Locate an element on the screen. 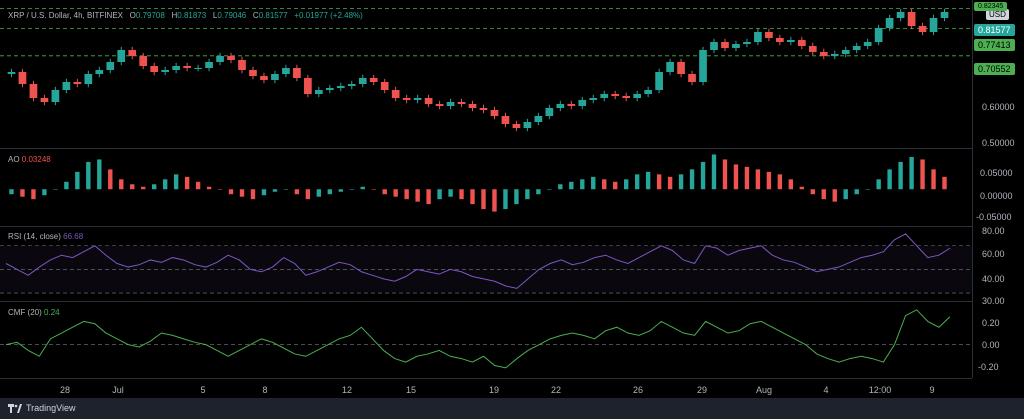 This screenshot has width=1024, height=419. price-tag-level-2: 0.70552 is located at coordinates (994, 69).